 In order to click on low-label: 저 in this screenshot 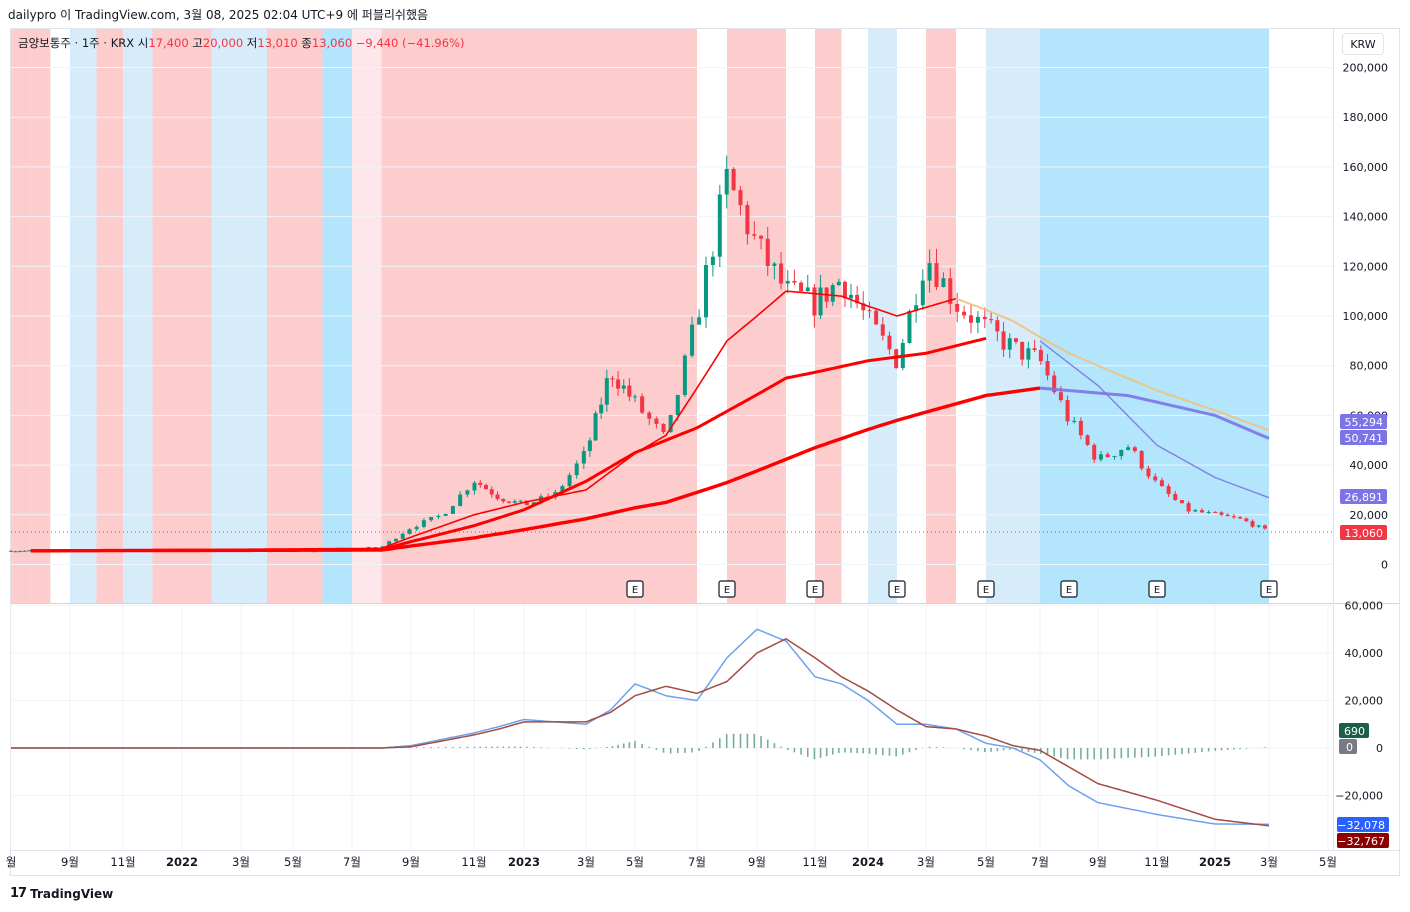, I will do `click(252, 43)`.